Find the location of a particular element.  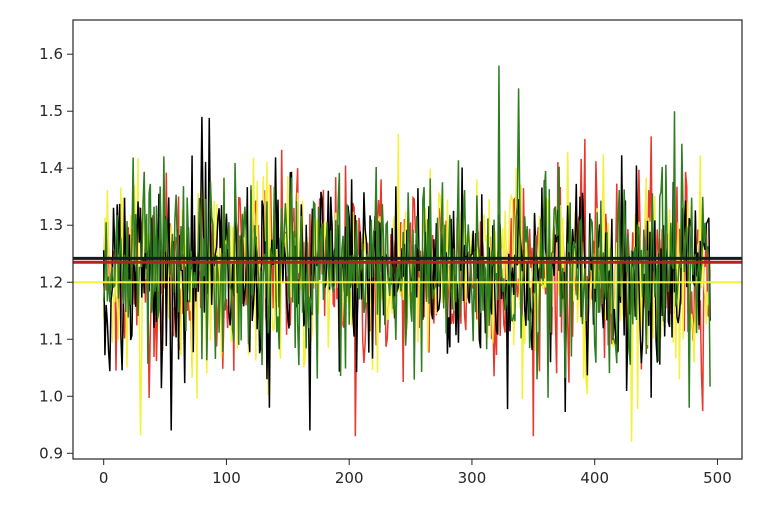

y-tick-label: 1.1 is located at coordinates (51, 339).